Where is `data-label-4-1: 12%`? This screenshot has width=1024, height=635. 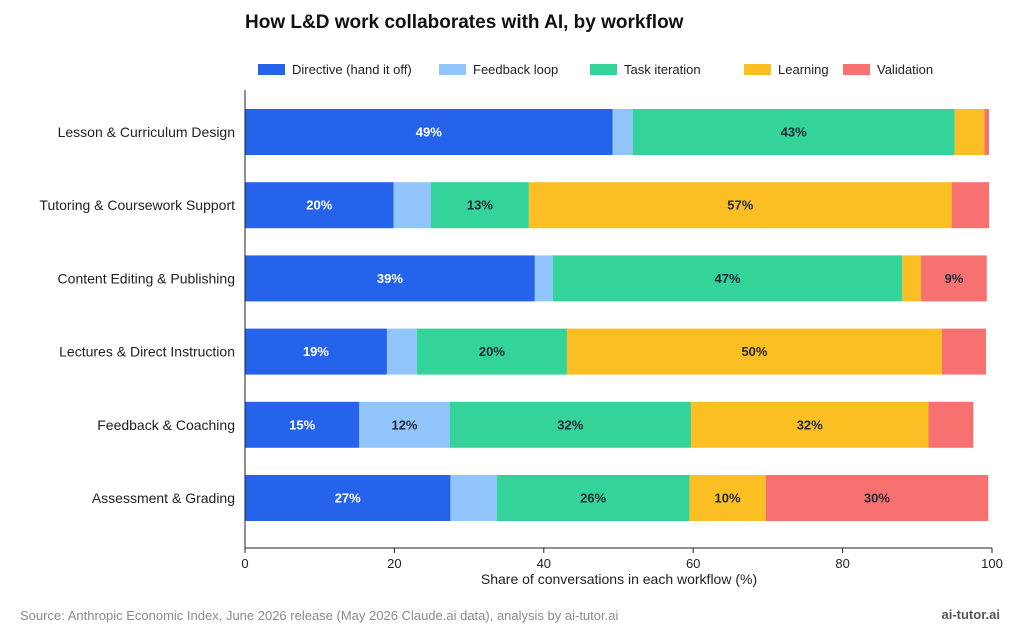 data-label-4-1: 12% is located at coordinates (404, 424).